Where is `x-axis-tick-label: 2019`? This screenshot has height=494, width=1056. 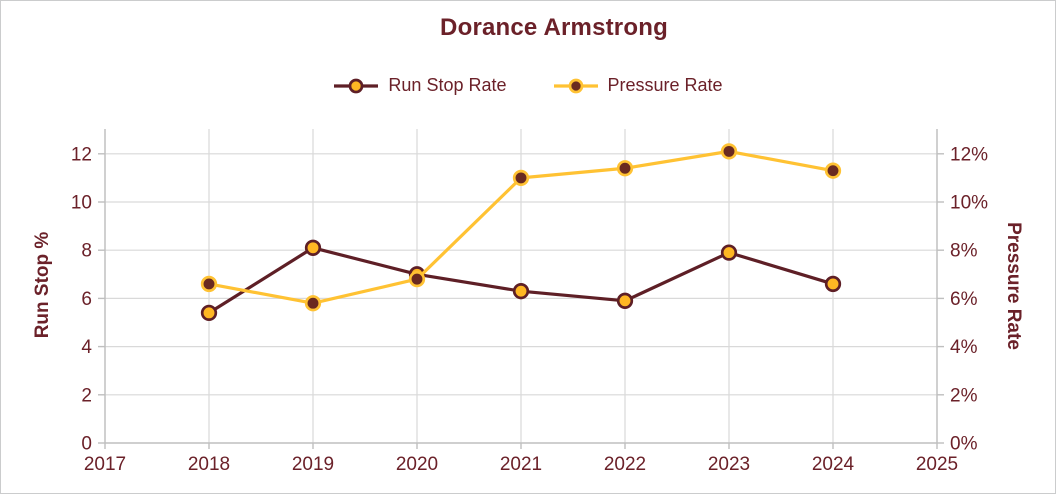
x-axis-tick-label: 2019 is located at coordinates (313, 464).